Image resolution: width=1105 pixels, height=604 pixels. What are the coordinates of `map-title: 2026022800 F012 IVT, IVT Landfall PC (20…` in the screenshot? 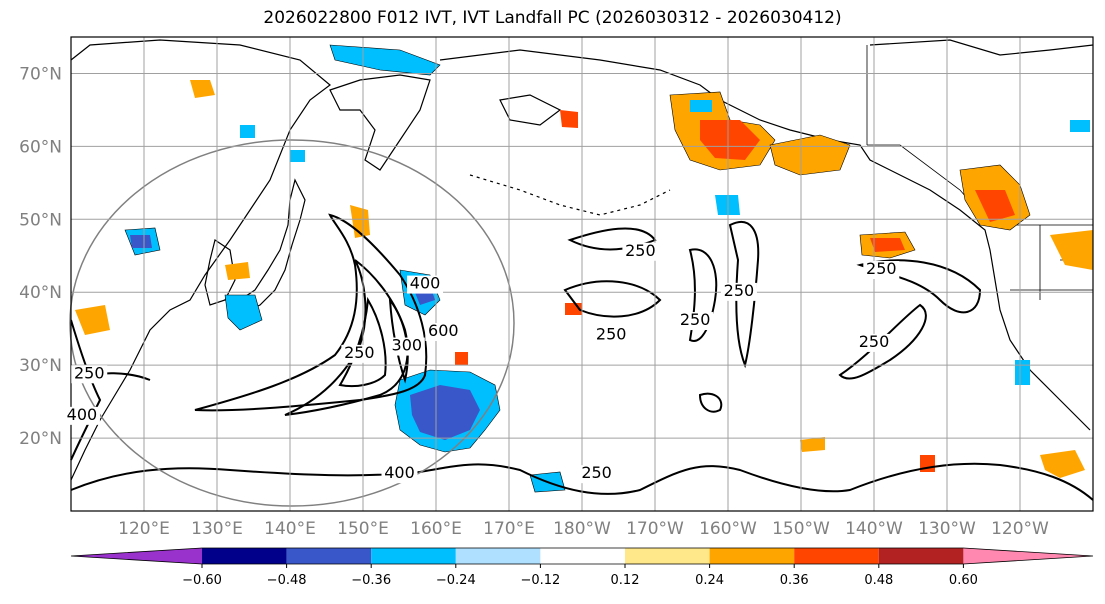 It's located at (552, 18).